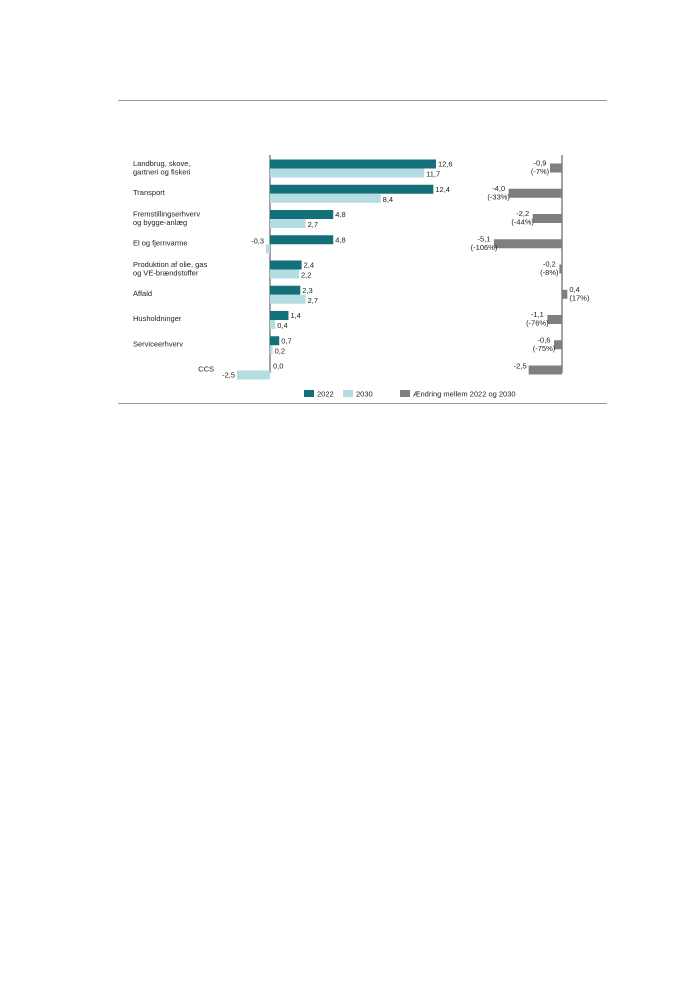 The image size is (693, 984). What do you see at coordinates (295, 315) in the screenshot?
I see `bar-2022-value: 1,4` at bounding box center [295, 315].